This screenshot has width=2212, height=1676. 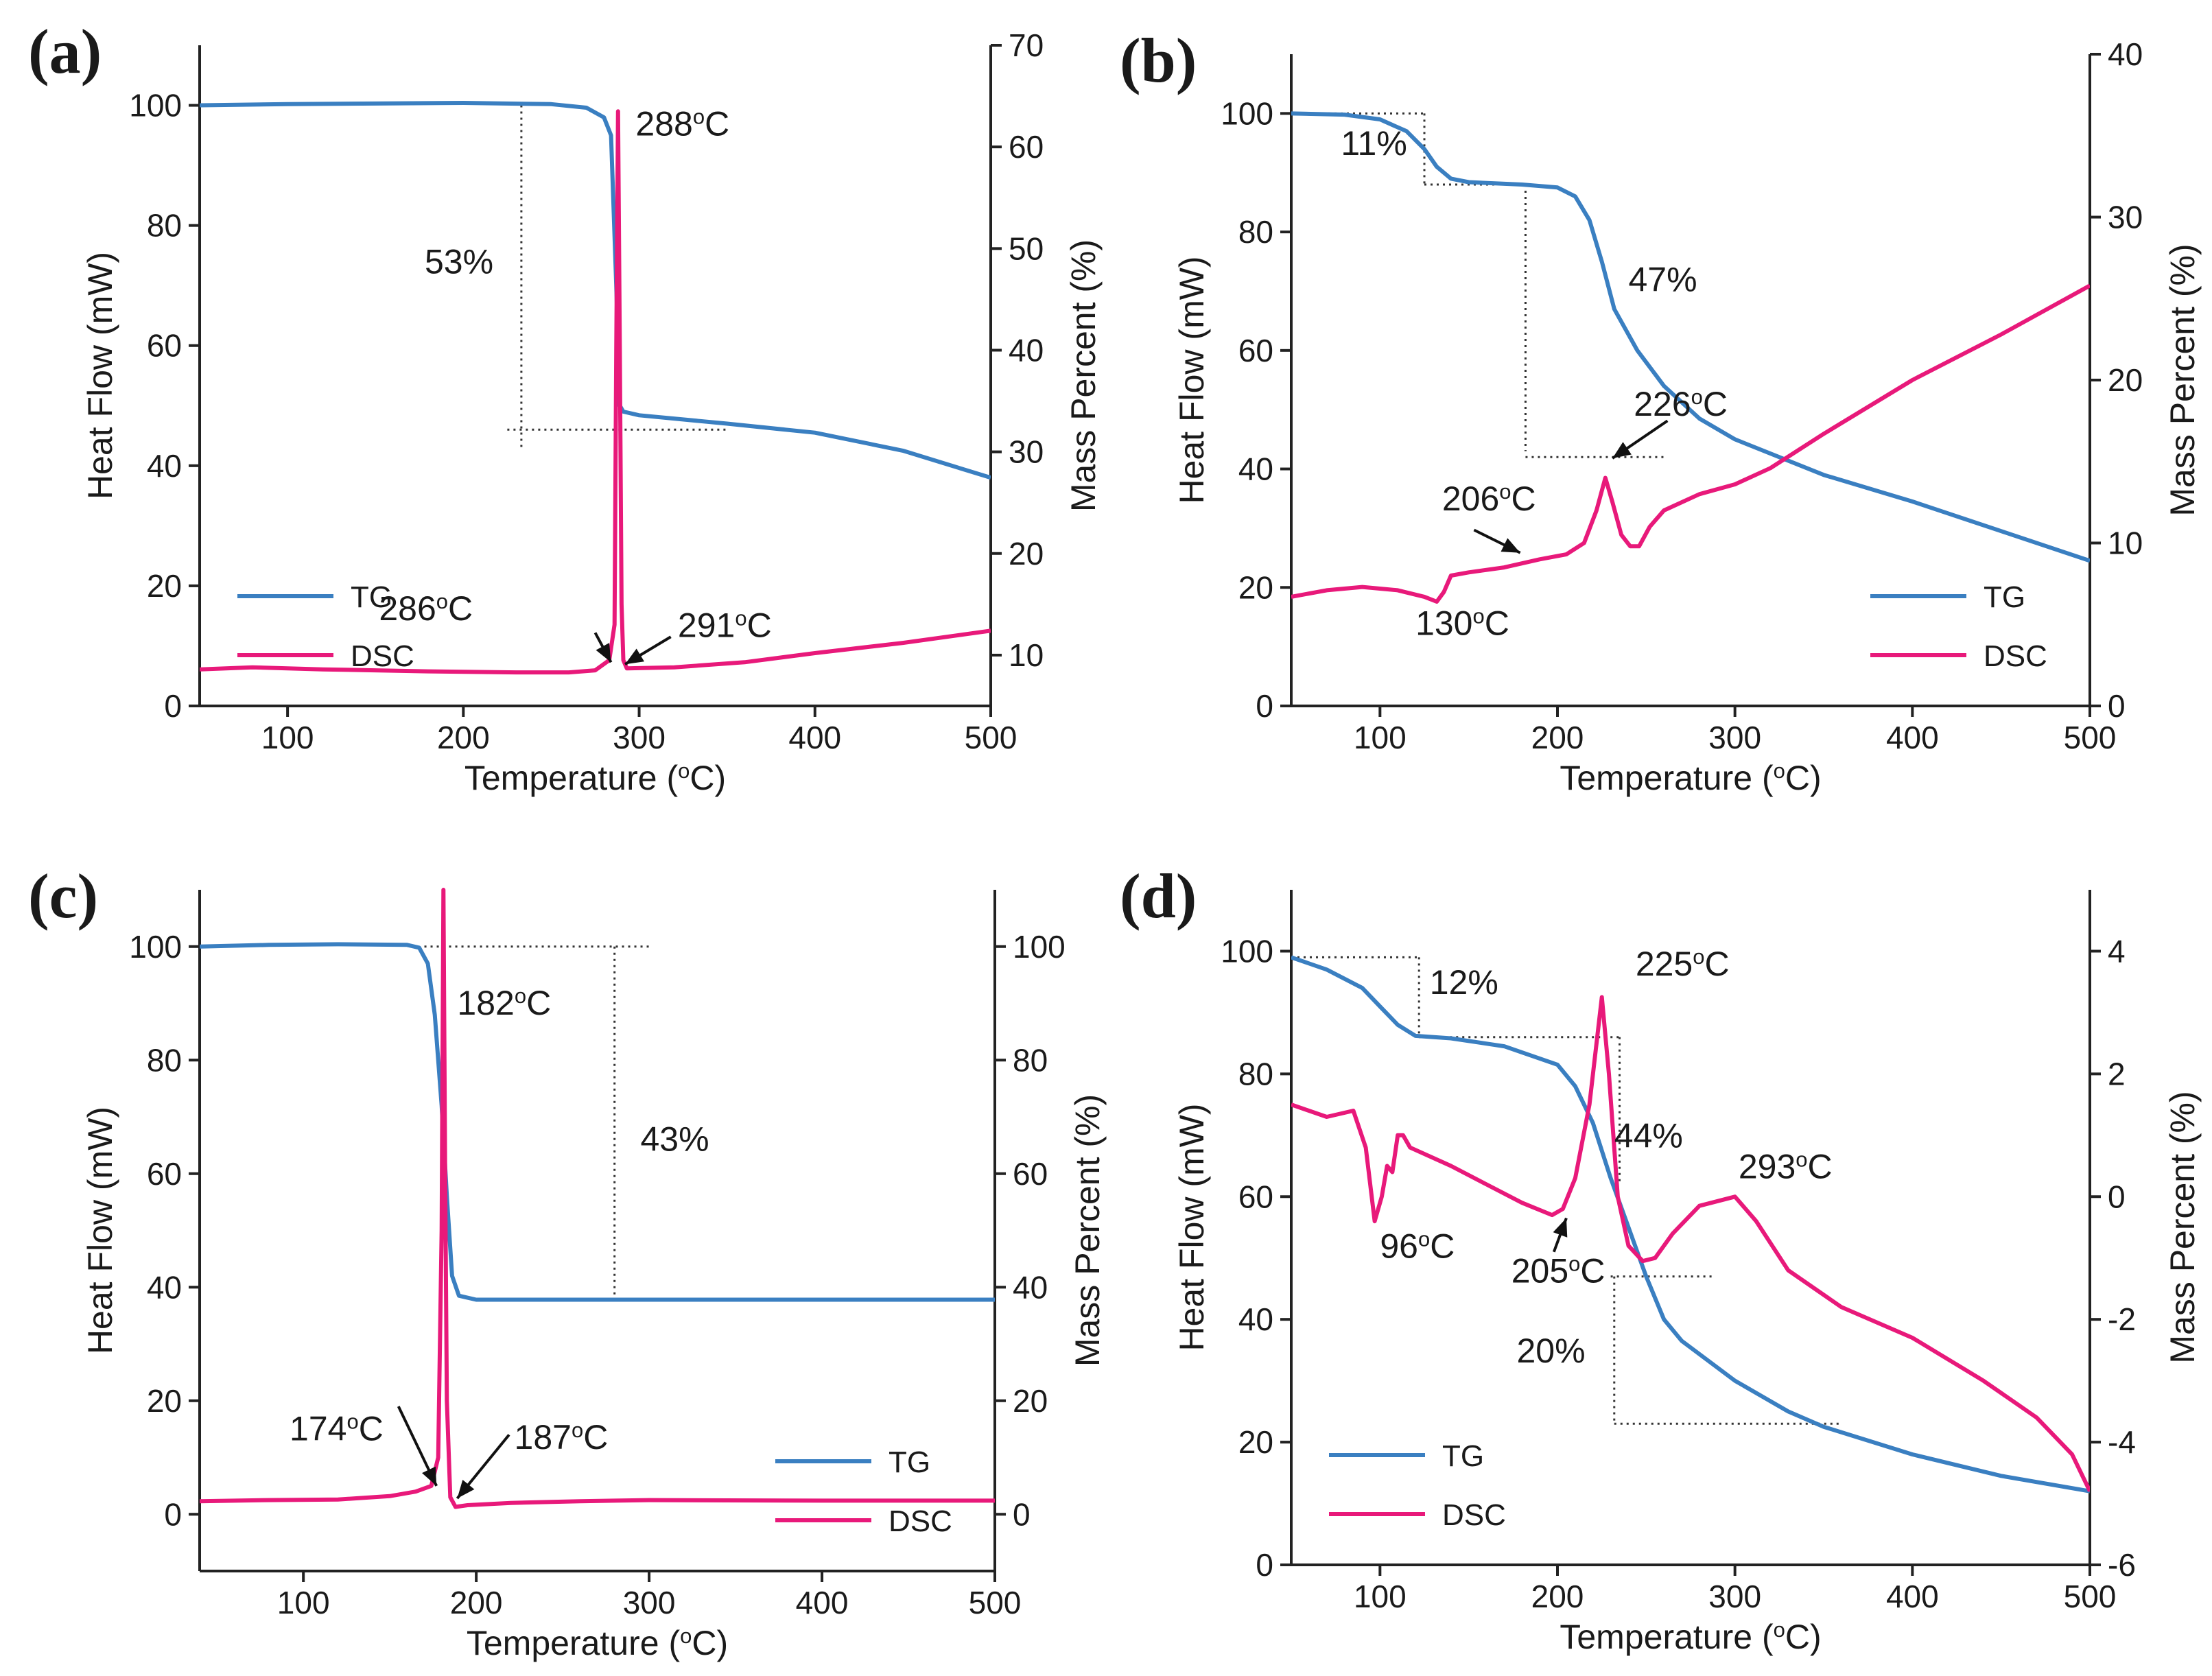 What do you see at coordinates (1039, 947) in the screenshot?
I see `y-right-tick-label: 100` at bounding box center [1039, 947].